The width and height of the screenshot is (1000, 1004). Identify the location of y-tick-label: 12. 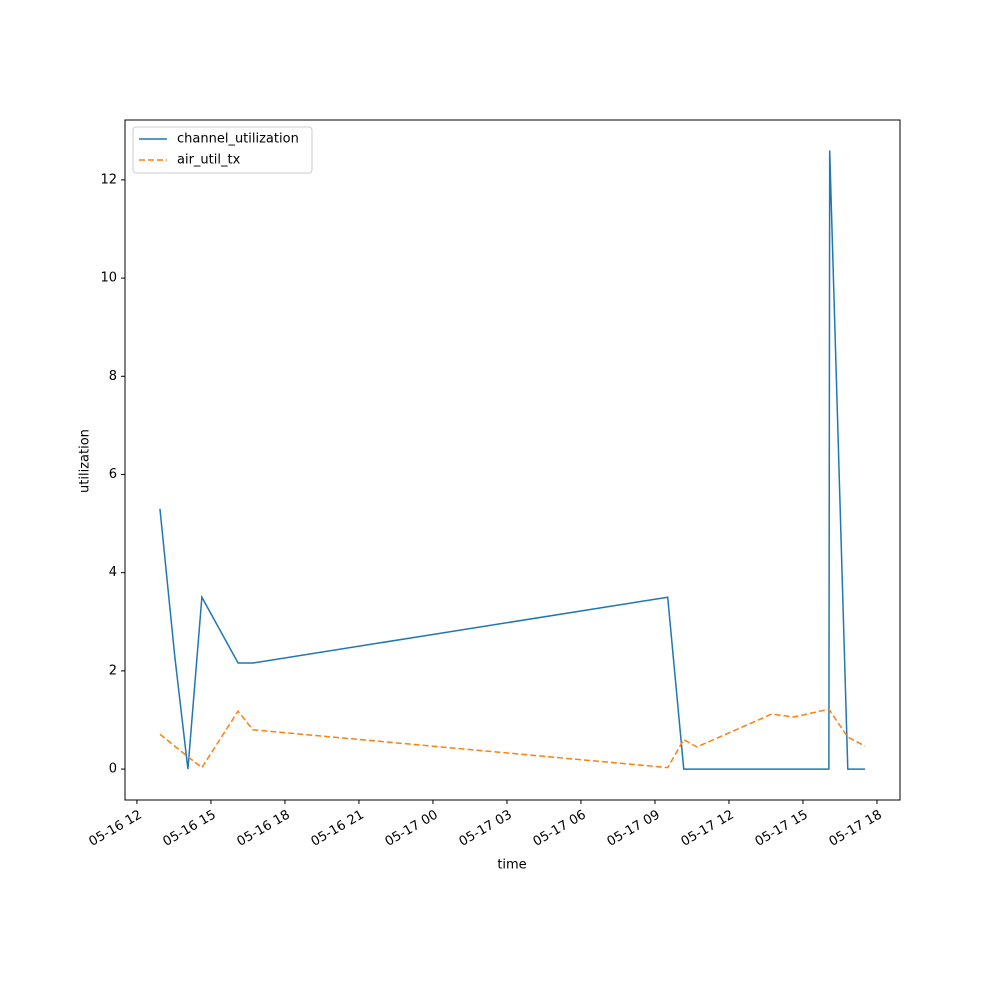
(108, 179).